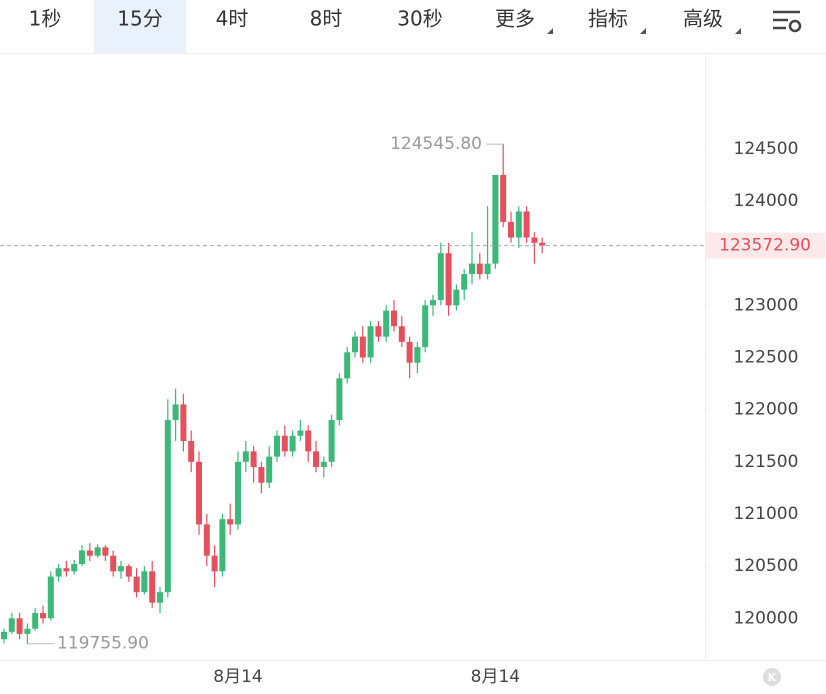 The image size is (826, 694). Describe the element at coordinates (766, 618) in the screenshot. I see `y-tick-label: 120000` at that location.